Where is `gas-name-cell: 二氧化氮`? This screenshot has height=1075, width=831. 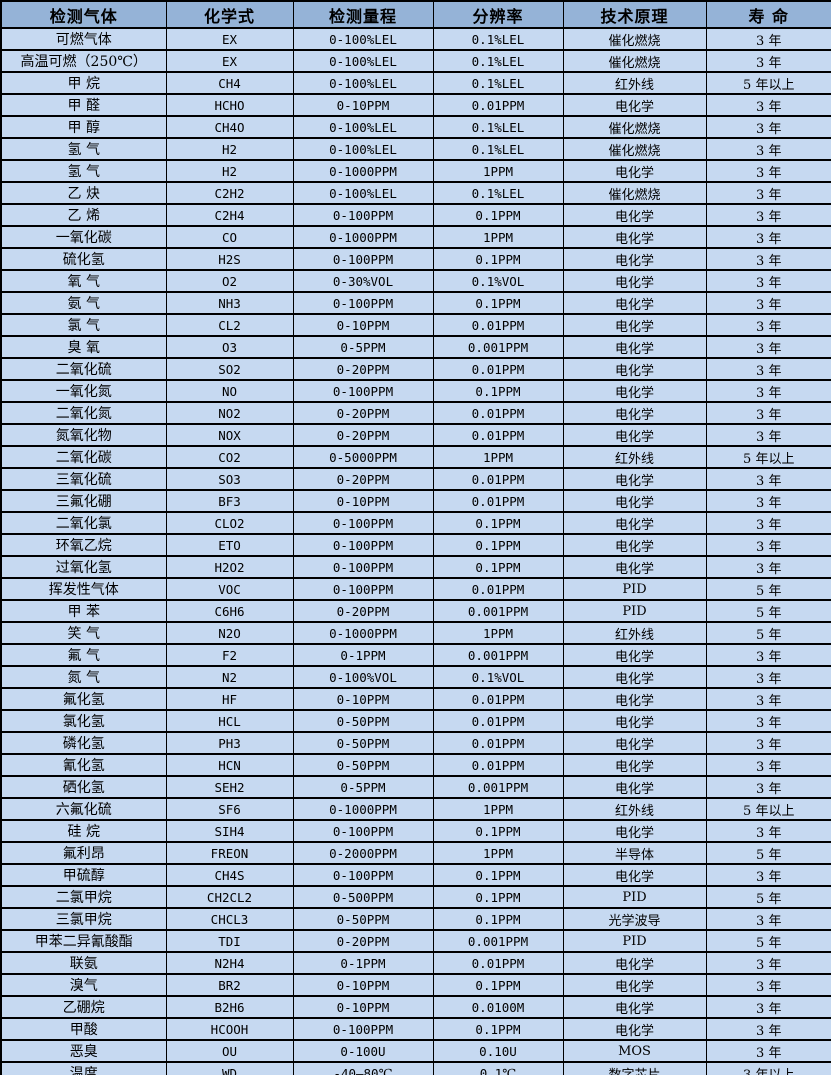 gas-name-cell: 二氧化氮 is located at coordinates (83, 413).